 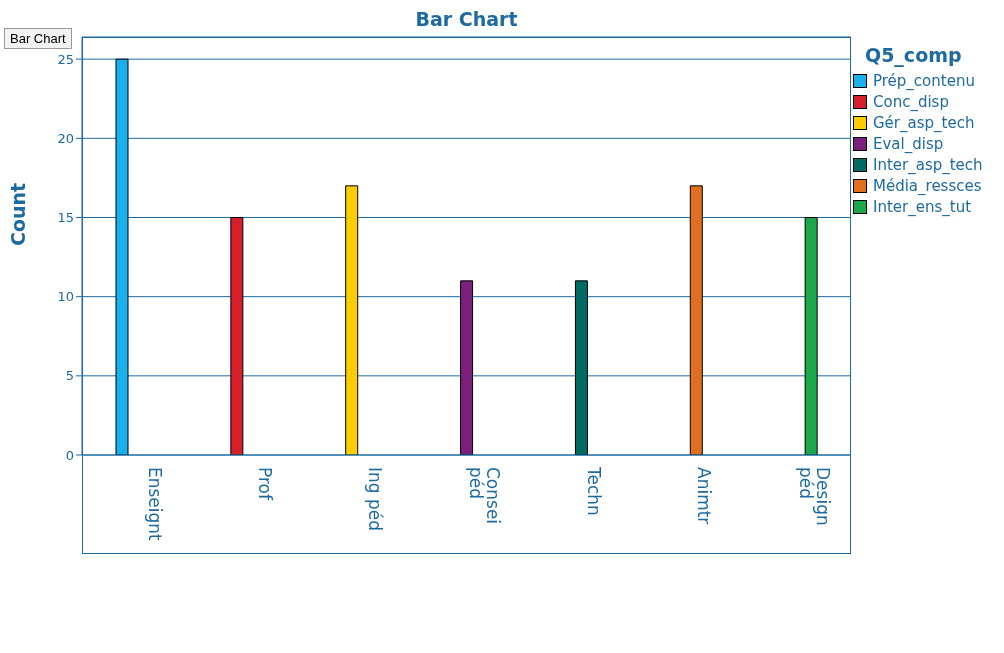 I want to click on x-tick-label: Techn, so click(x=594, y=491).